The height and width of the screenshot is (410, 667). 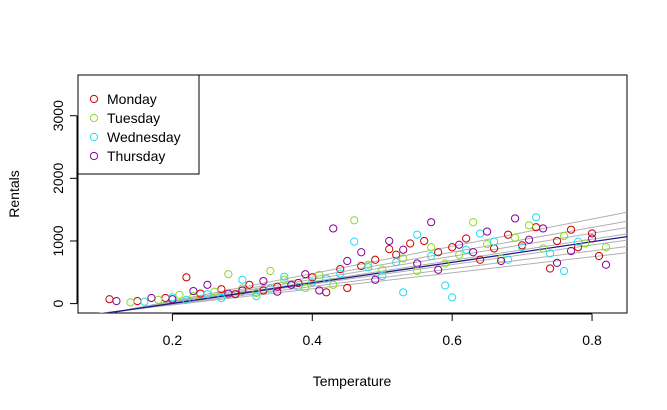 What do you see at coordinates (94, 99) in the screenshot?
I see `legend-marker-monday` at bounding box center [94, 99].